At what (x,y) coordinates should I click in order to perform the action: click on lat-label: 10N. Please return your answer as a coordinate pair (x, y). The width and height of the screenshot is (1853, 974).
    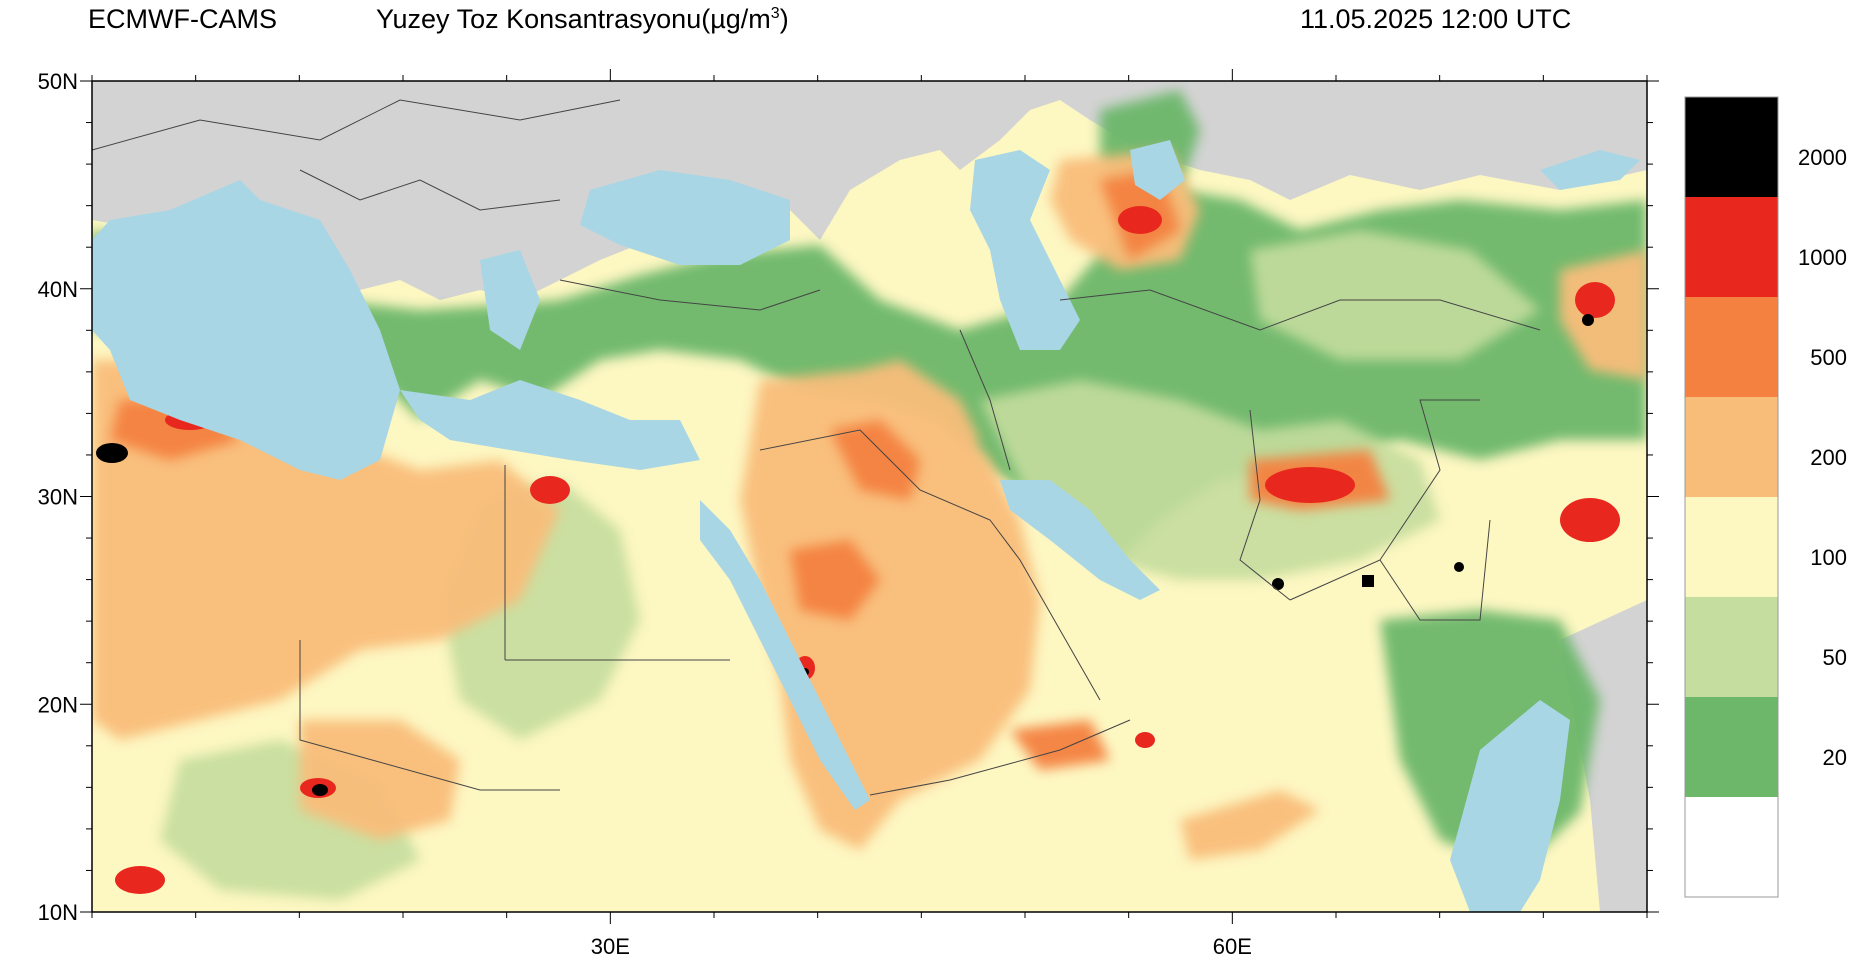
    Looking at the image, I should click on (58, 912).